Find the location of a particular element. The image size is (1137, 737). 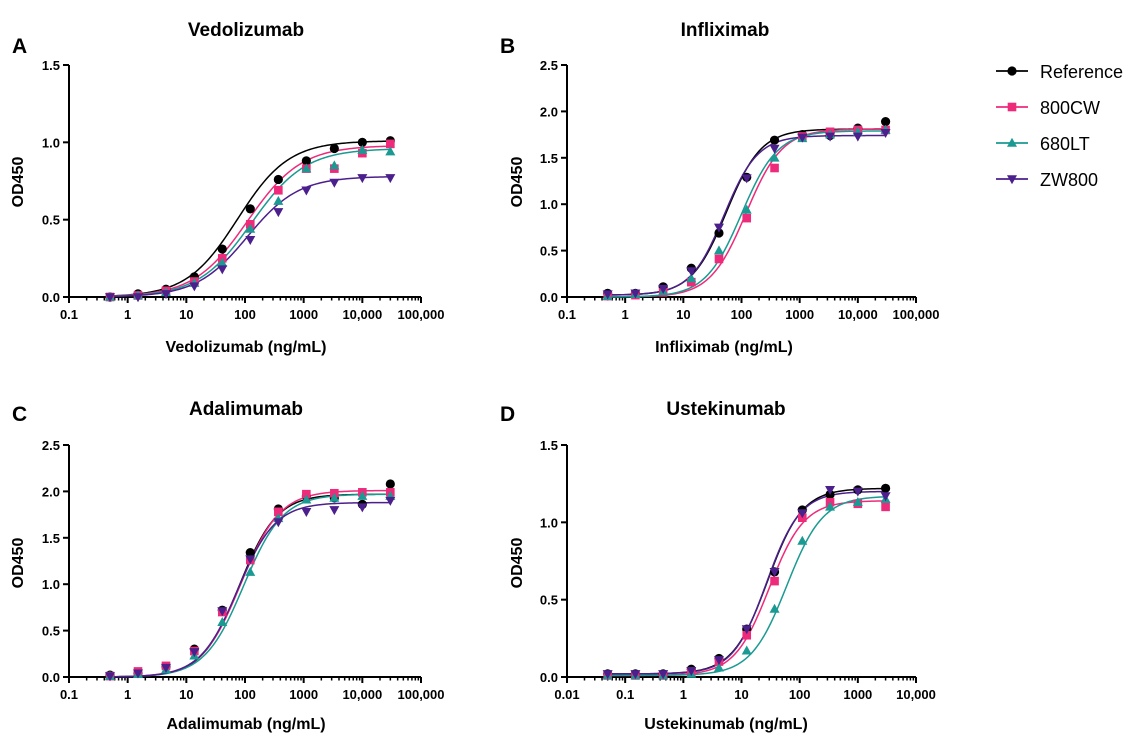

y-tick-label-c: 0.0 is located at coordinates (51, 677).